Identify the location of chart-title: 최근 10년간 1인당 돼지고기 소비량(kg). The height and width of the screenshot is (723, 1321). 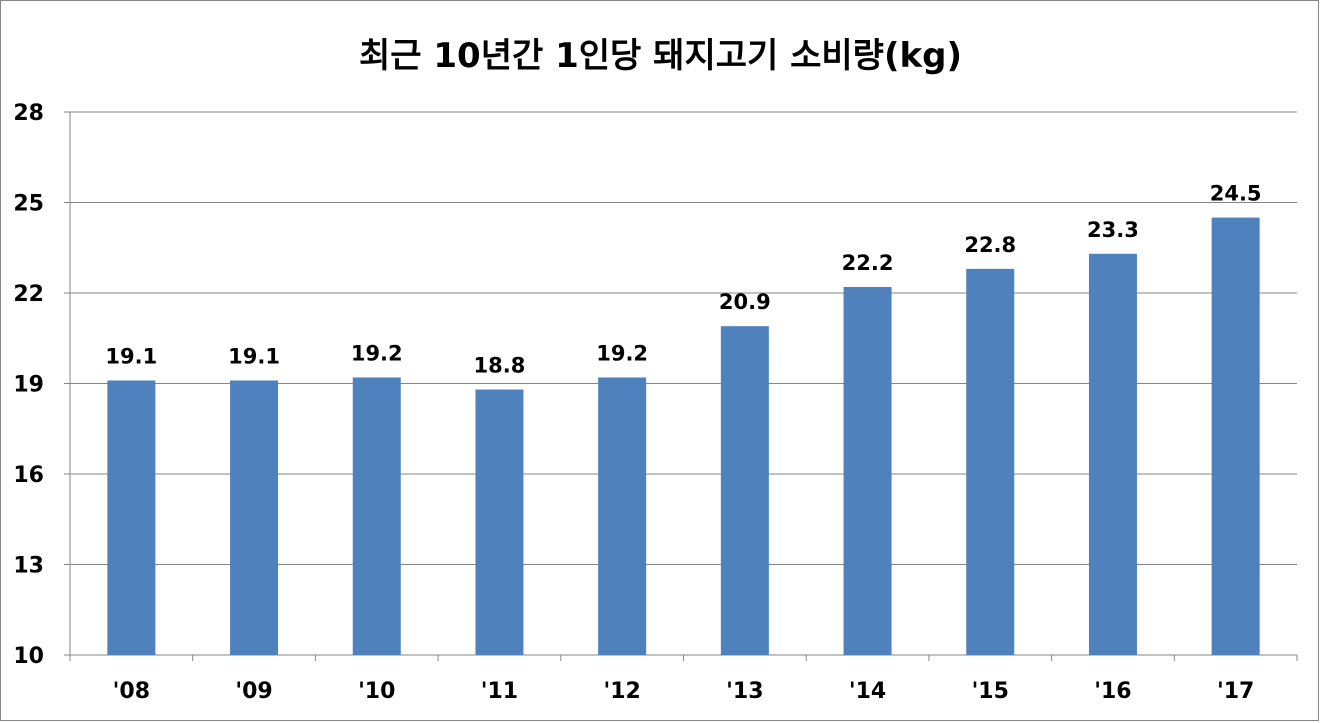
(660, 56).